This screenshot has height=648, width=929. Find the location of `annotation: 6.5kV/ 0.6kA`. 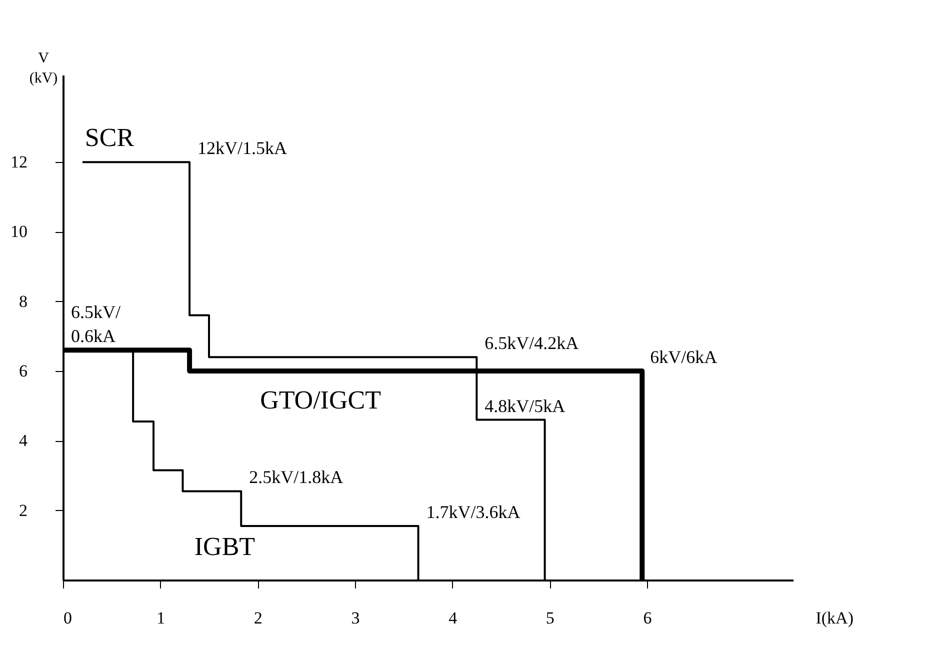

annotation: 6.5kV/ 0.6kA is located at coordinates (95, 324).